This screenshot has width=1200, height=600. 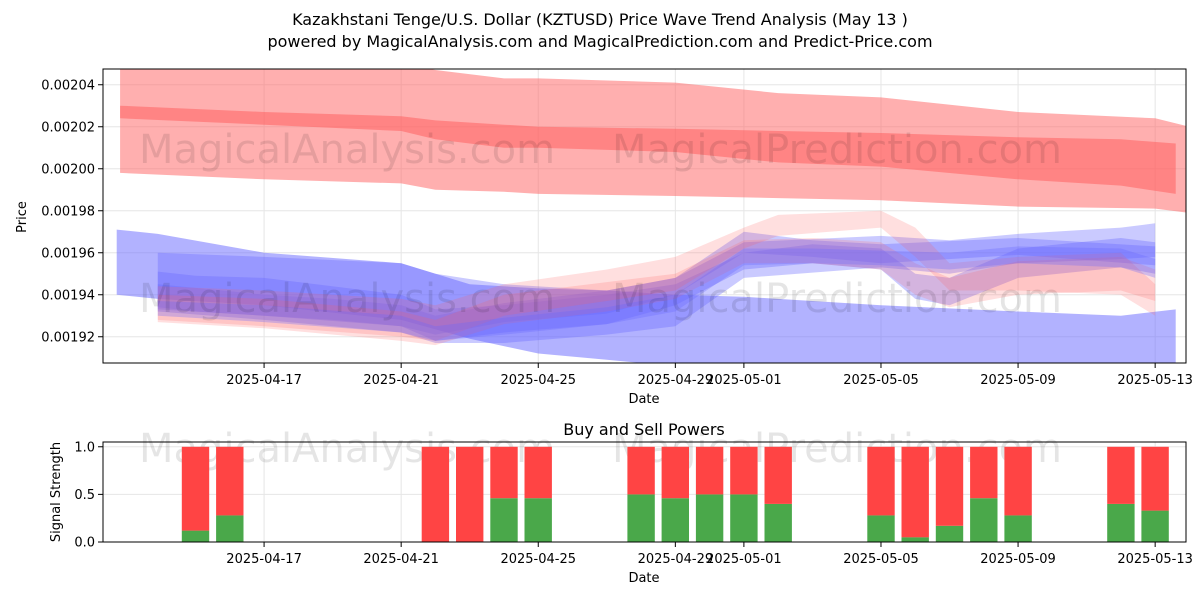 What do you see at coordinates (643, 578) in the screenshot?
I see `buy-sell-x-axis-label: Date` at bounding box center [643, 578].